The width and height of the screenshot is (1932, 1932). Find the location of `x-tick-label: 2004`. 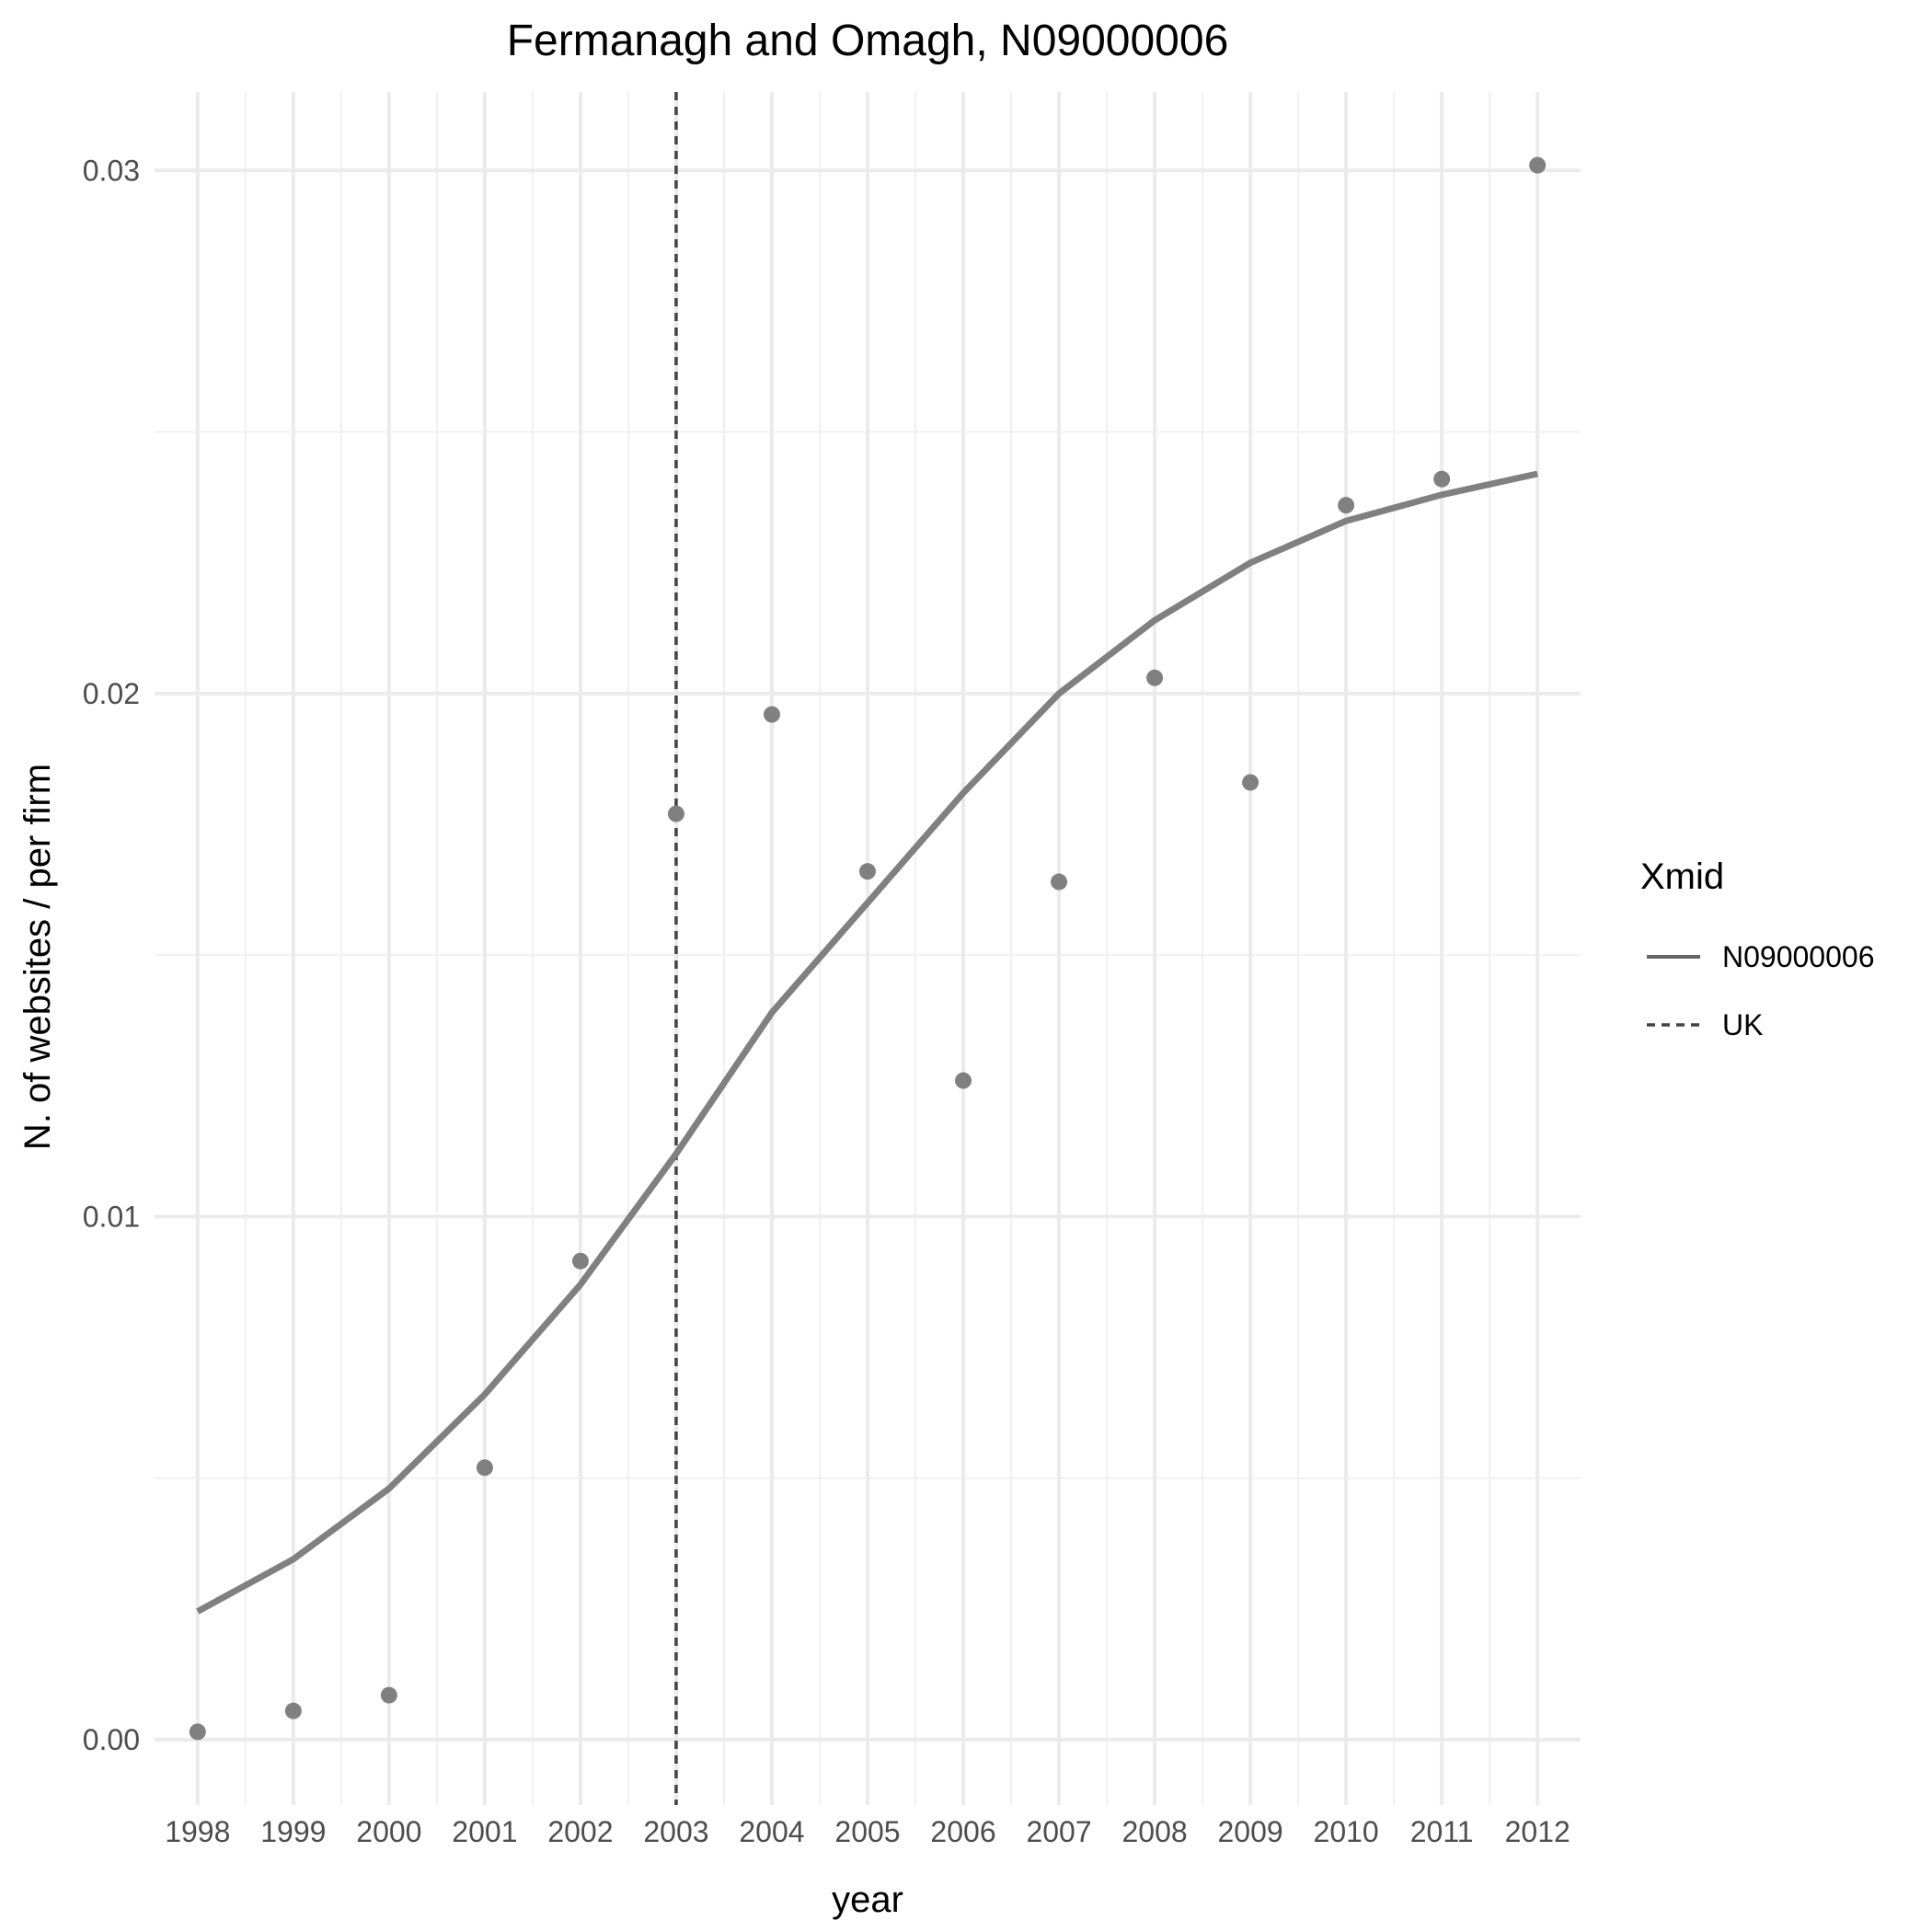

x-tick-label: 2004 is located at coordinates (771, 1831).